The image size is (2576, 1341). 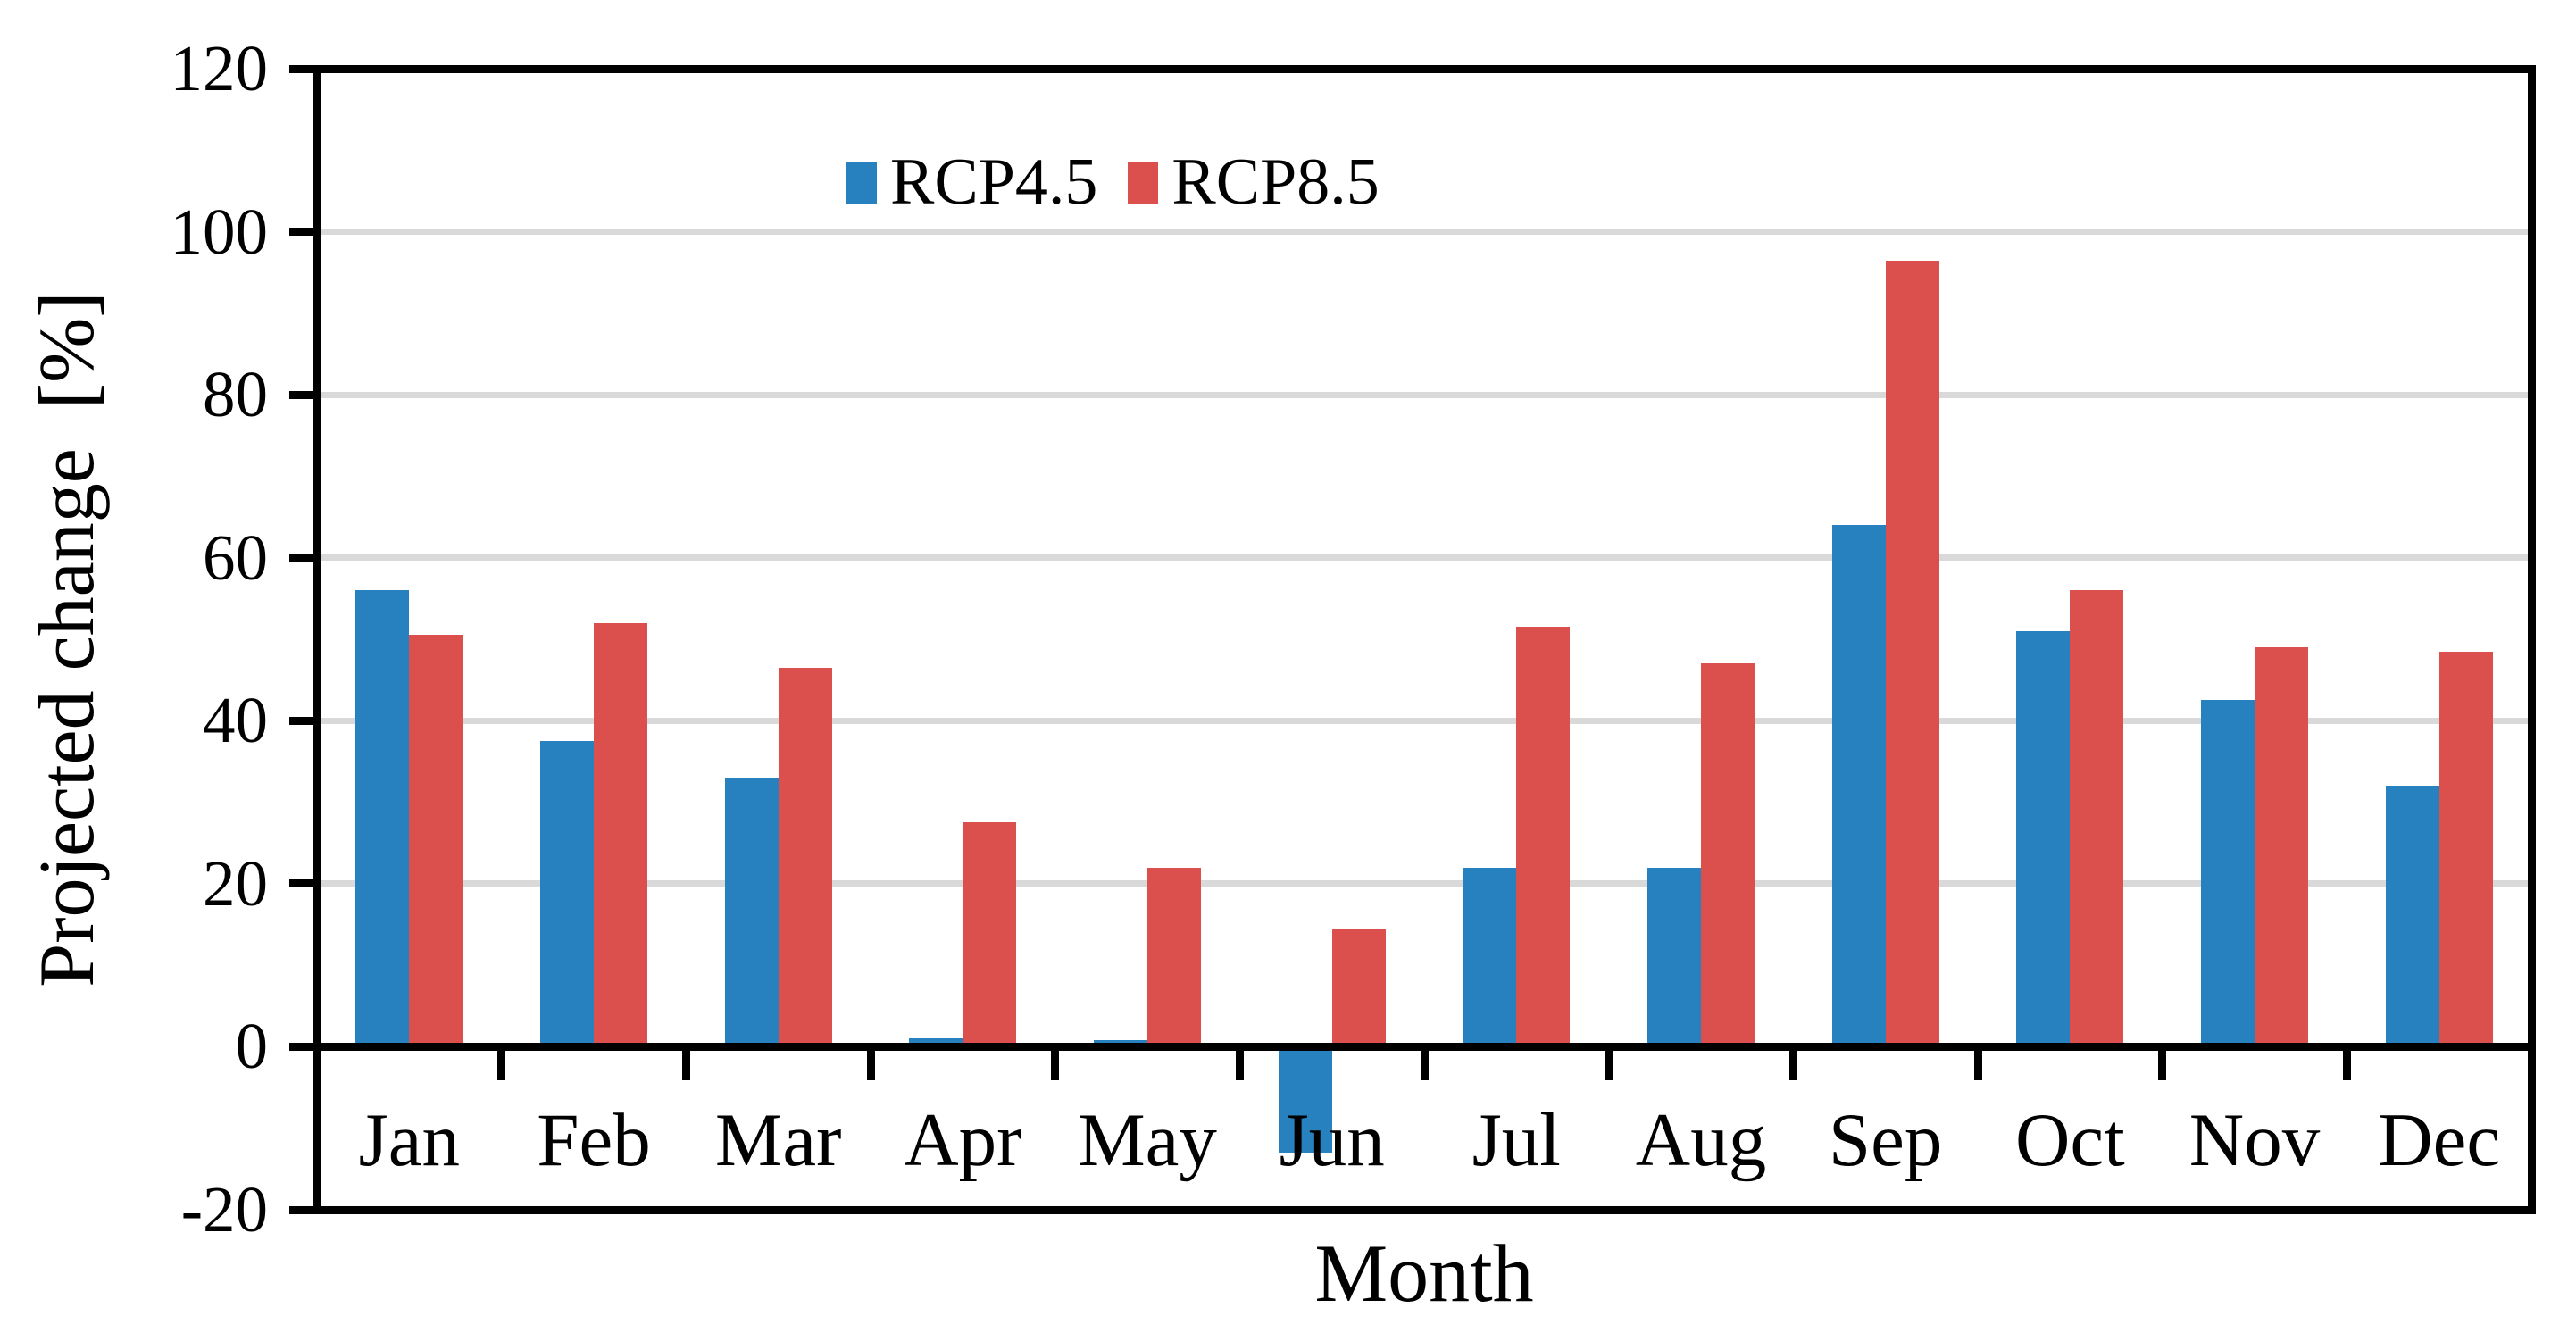 I want to click on x-tick-label-jul: Jul, so click(x=1516, y=1140).